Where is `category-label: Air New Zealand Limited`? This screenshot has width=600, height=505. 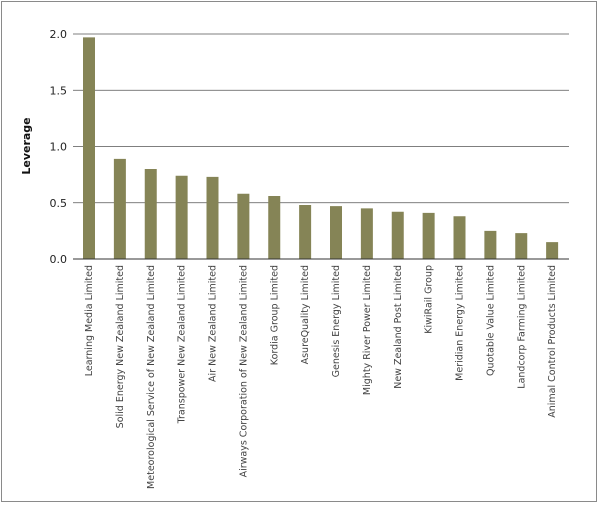
category-label: Air New Zealand Limited is located at coordinates (213, 323).